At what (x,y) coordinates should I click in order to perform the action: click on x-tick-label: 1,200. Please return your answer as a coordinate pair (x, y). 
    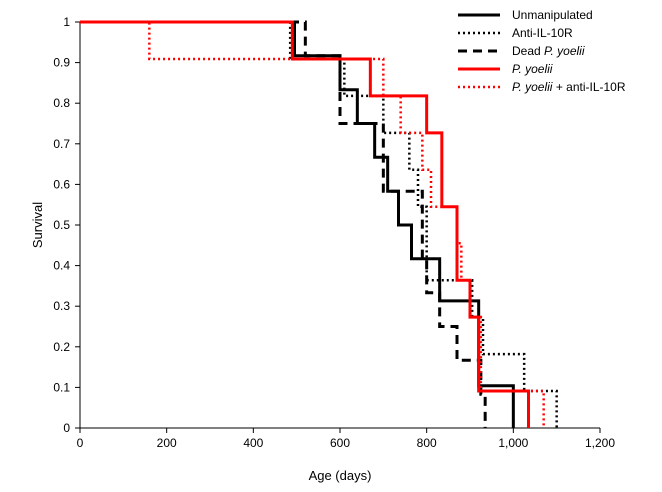
    Looking at the image, I should click on (600, 443).